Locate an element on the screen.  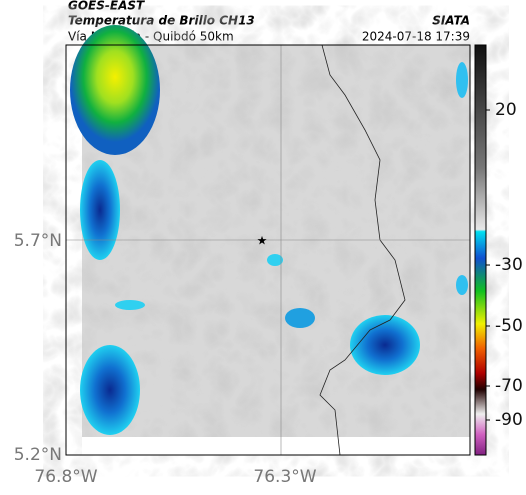
lat-label: 5.7°N is located at coordinates (38, 241).